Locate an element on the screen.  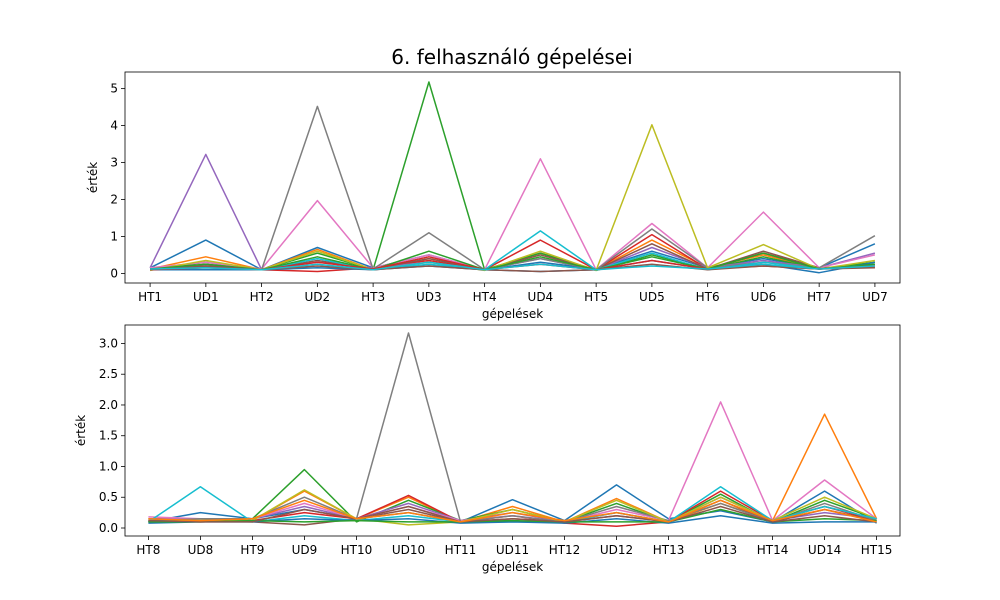
x-tick-label-2-HT9: HT9 is located at coordinates (252, 550).